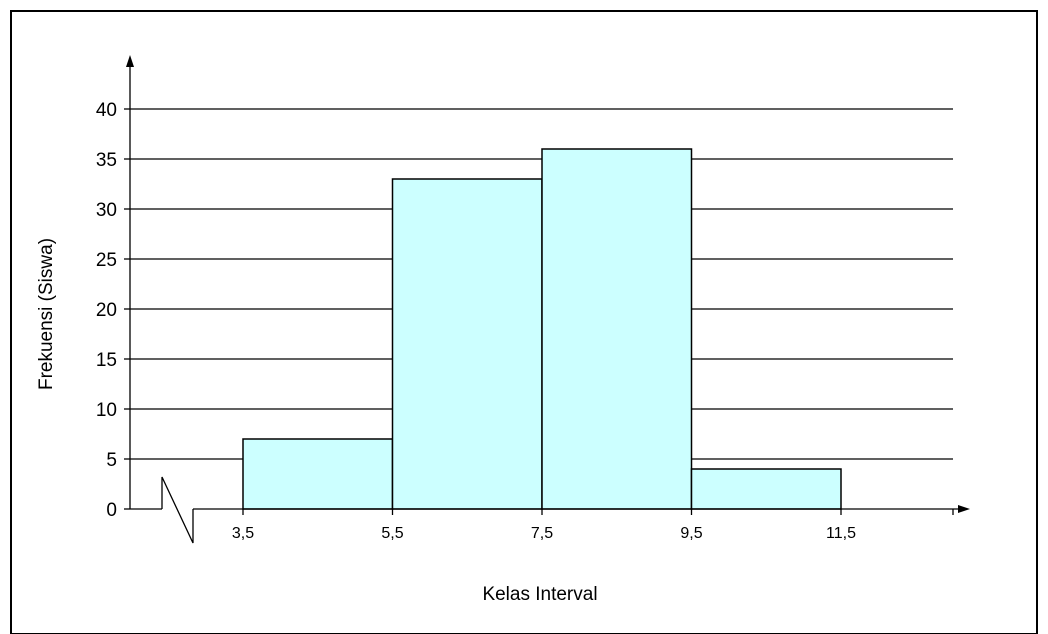  Describe the element at coordinates (177, 510) in the screenshot. I see `axis-break-icon` at that location.